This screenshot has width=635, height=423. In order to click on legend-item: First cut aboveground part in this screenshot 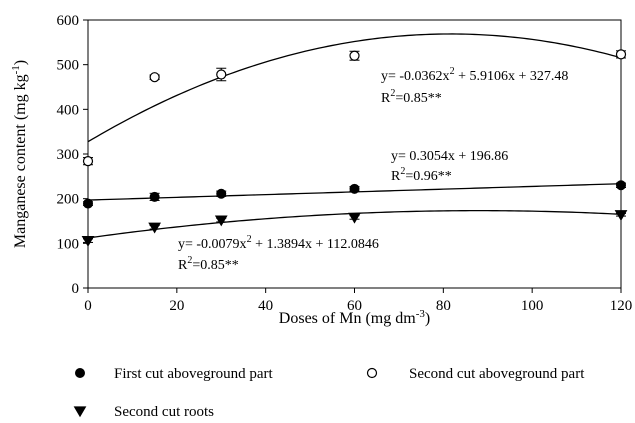, I will do `click(174, 374)`.